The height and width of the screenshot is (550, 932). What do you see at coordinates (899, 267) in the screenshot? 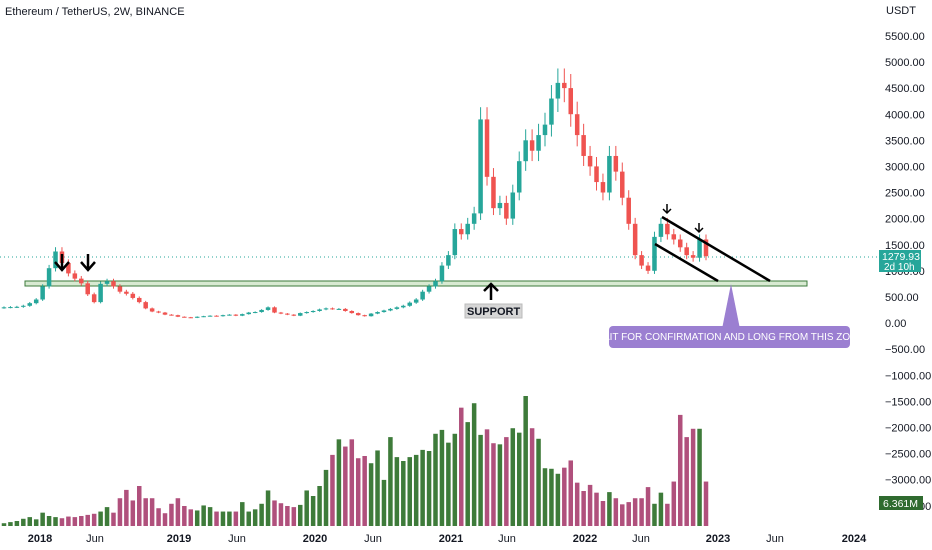
I see `countdown-label: 2d 10h` at bounding box center [899, 267].